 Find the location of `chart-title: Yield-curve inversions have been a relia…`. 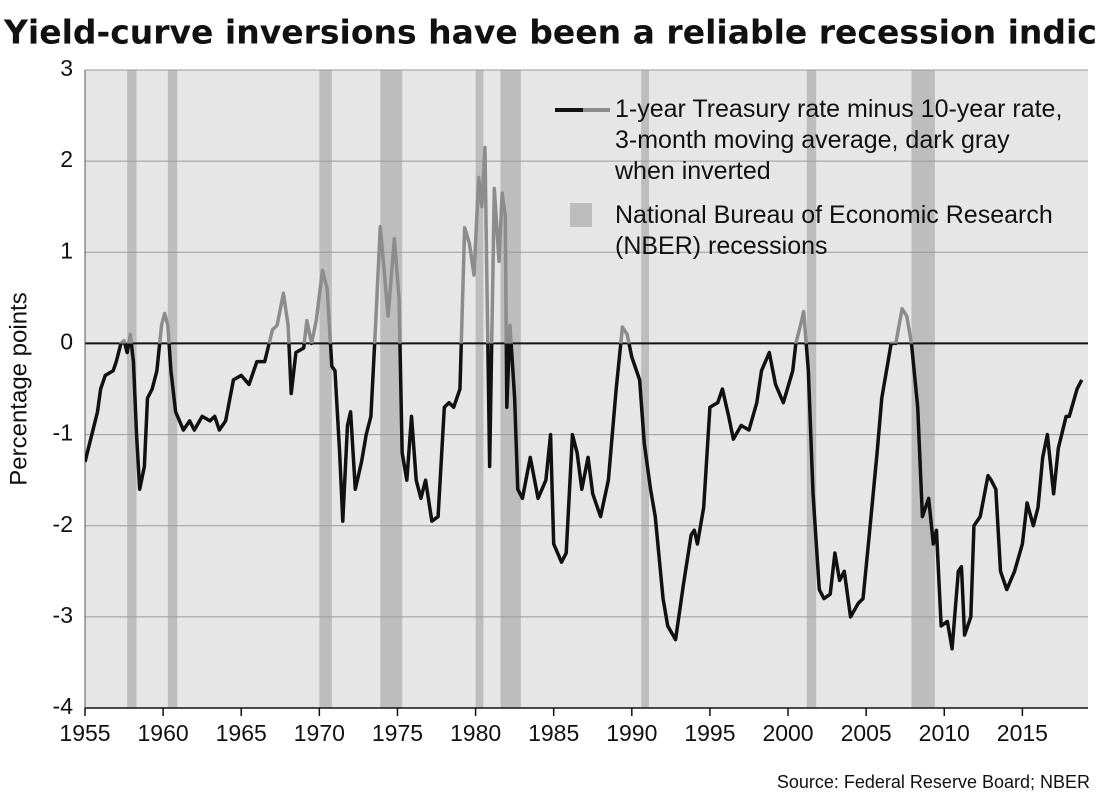

chart-title: Yield-curve inversions have been a relia… is located at coordinates (550, 32).